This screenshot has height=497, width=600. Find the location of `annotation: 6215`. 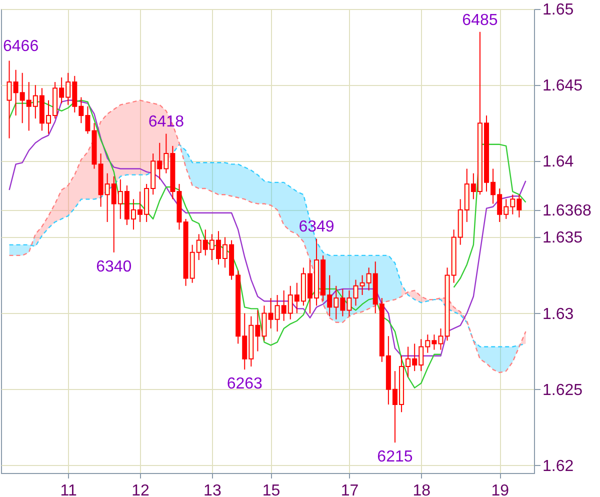

annotation: 6215 is located at coordinates (395, 457).